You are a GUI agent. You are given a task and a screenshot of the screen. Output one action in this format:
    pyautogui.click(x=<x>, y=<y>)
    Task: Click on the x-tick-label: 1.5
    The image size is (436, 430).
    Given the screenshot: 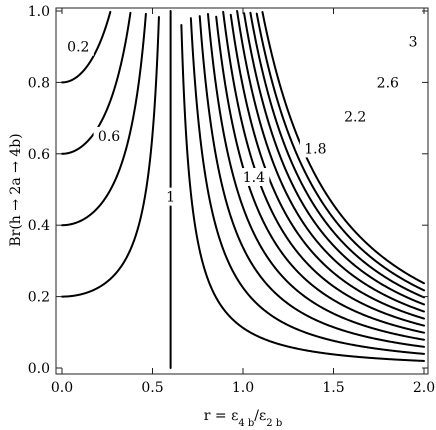 What is the action you would take?
    pyautogui.click(x=333, y=388)
    